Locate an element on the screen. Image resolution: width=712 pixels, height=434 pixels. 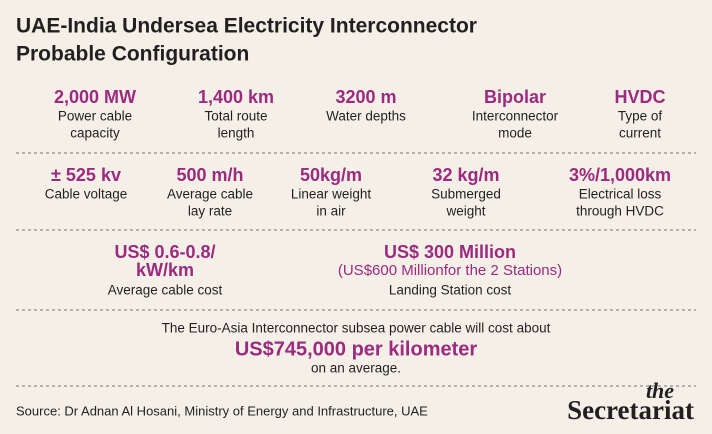
cost-value: kW/km is located at coordinates (165, 270).